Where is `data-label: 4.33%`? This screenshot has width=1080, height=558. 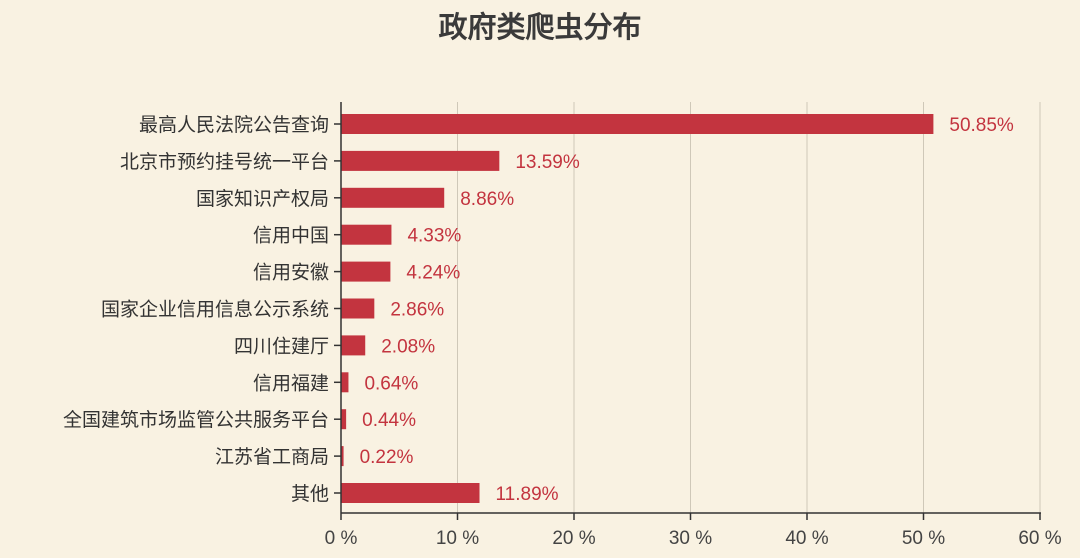 data-label: 4.33% is located at coordinates (434, 236).